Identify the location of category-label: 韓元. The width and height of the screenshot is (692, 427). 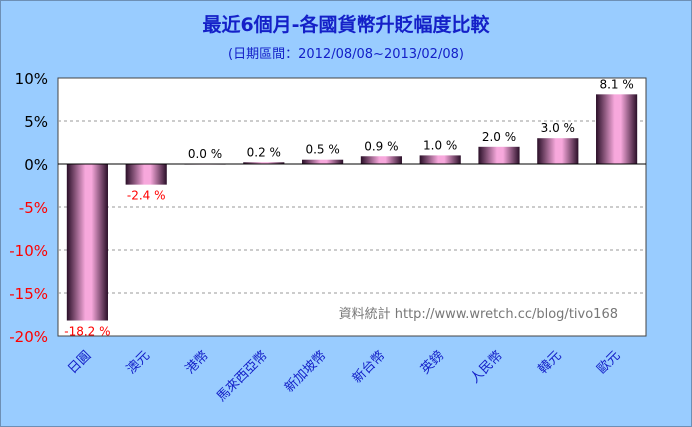
(550, 362).